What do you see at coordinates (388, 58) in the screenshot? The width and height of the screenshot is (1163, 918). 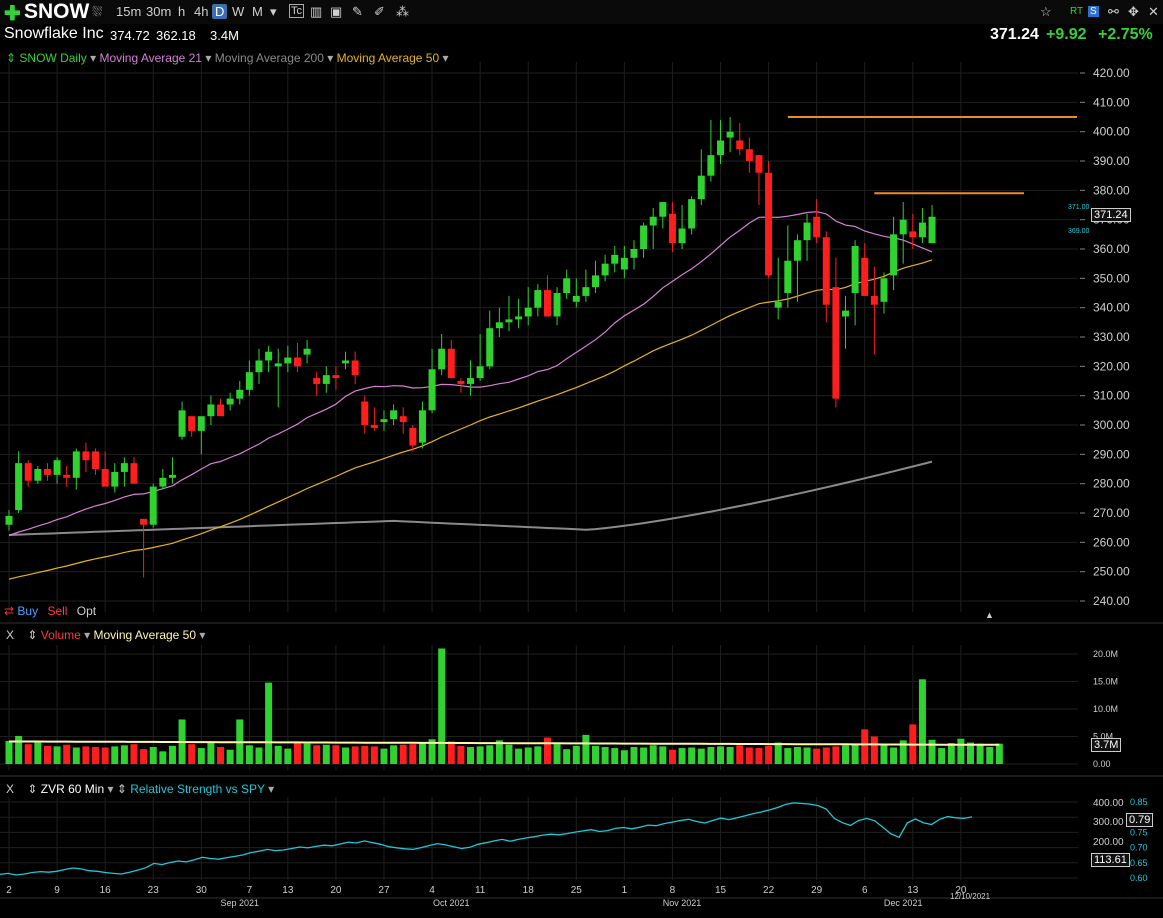 I see `legend-ma50: Moving Average 50` at bounding box center [388, 58].